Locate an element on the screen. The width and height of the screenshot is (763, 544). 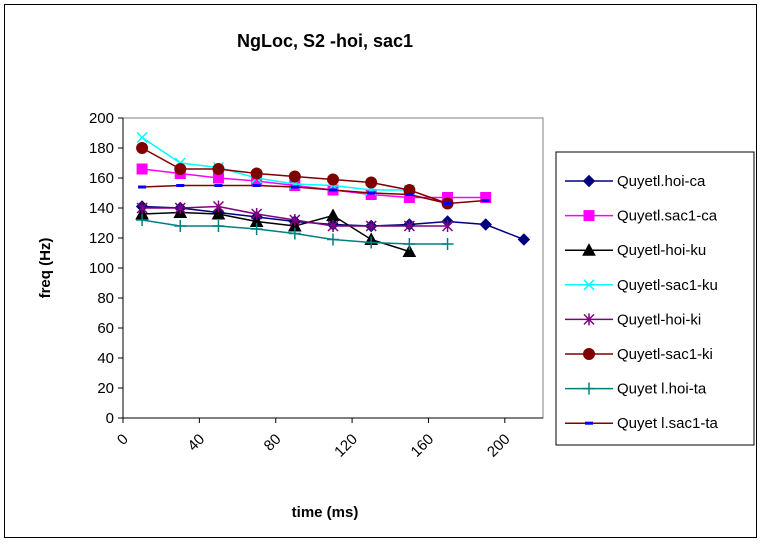
y-tick-label: 100 is located at coordinates (101, 268).